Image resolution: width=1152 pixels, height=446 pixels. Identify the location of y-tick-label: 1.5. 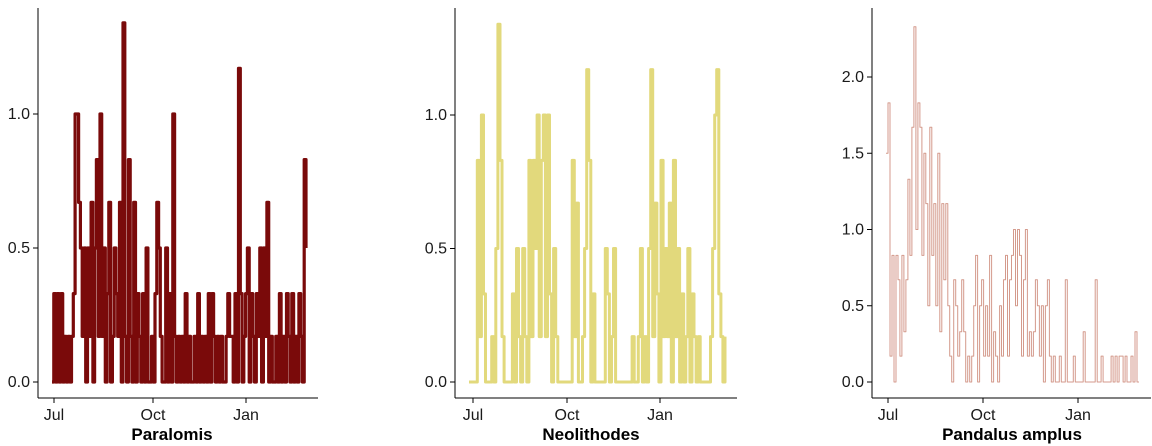
(853, 153).